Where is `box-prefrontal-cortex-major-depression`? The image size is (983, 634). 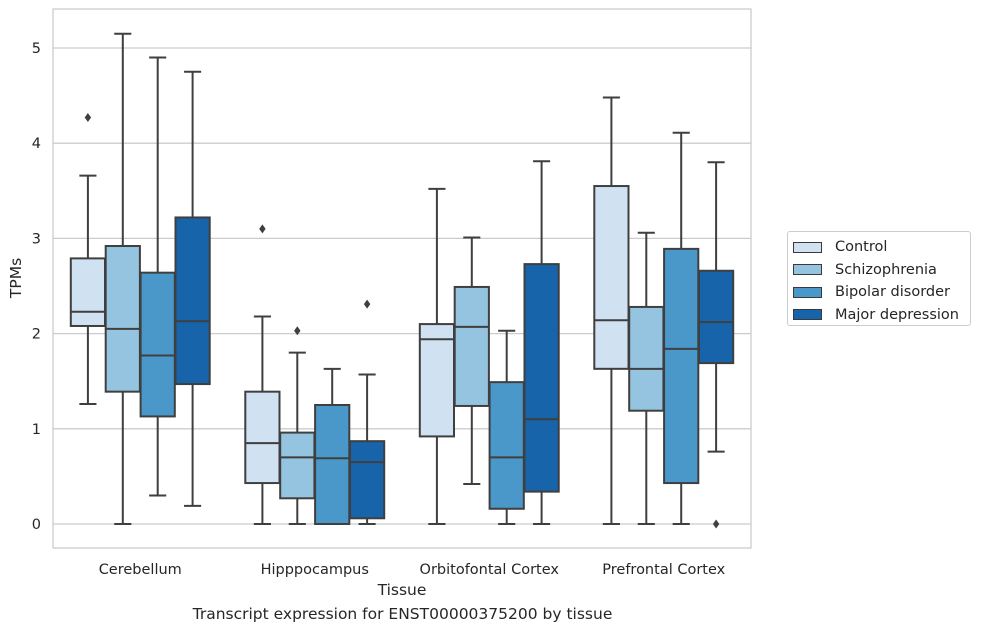
box-prefrontal-cortex-major-depression is located at coordinates (716, 345).